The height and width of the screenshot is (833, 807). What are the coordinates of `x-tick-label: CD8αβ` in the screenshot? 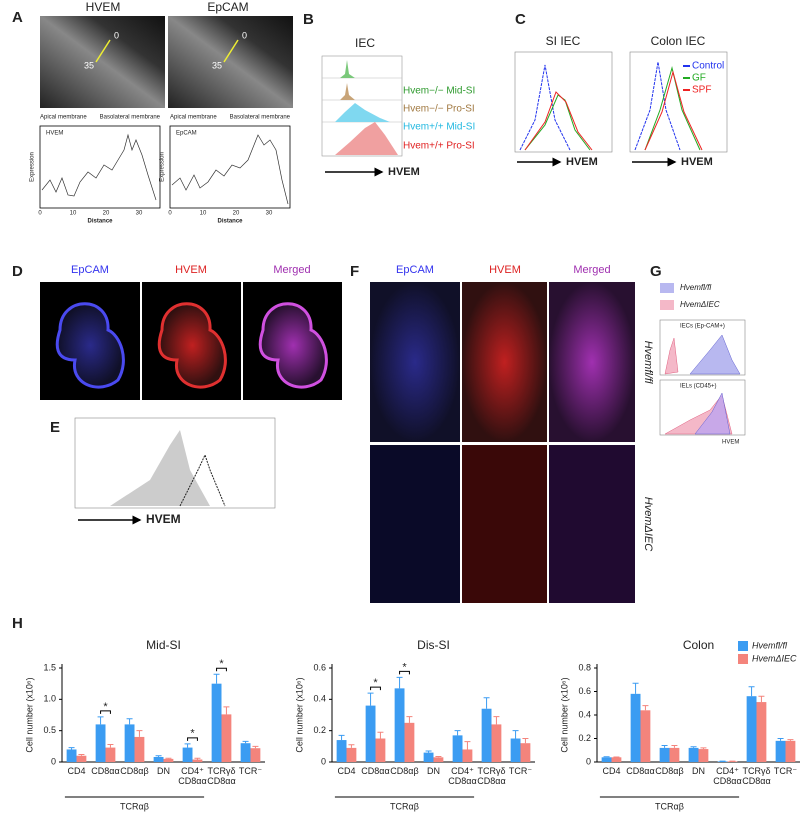 It's located at (134, 771).